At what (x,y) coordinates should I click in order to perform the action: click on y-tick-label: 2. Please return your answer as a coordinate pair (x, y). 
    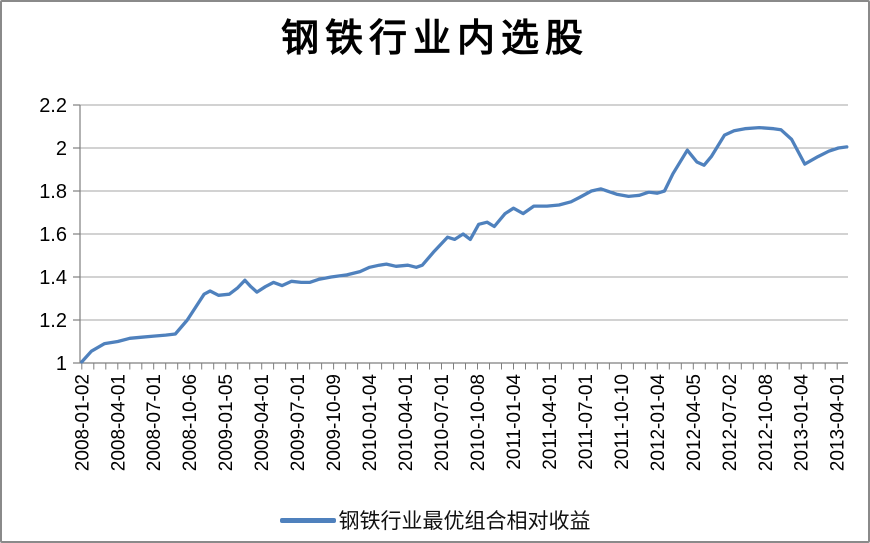
    Looking at the image, I should click on (61, 149).